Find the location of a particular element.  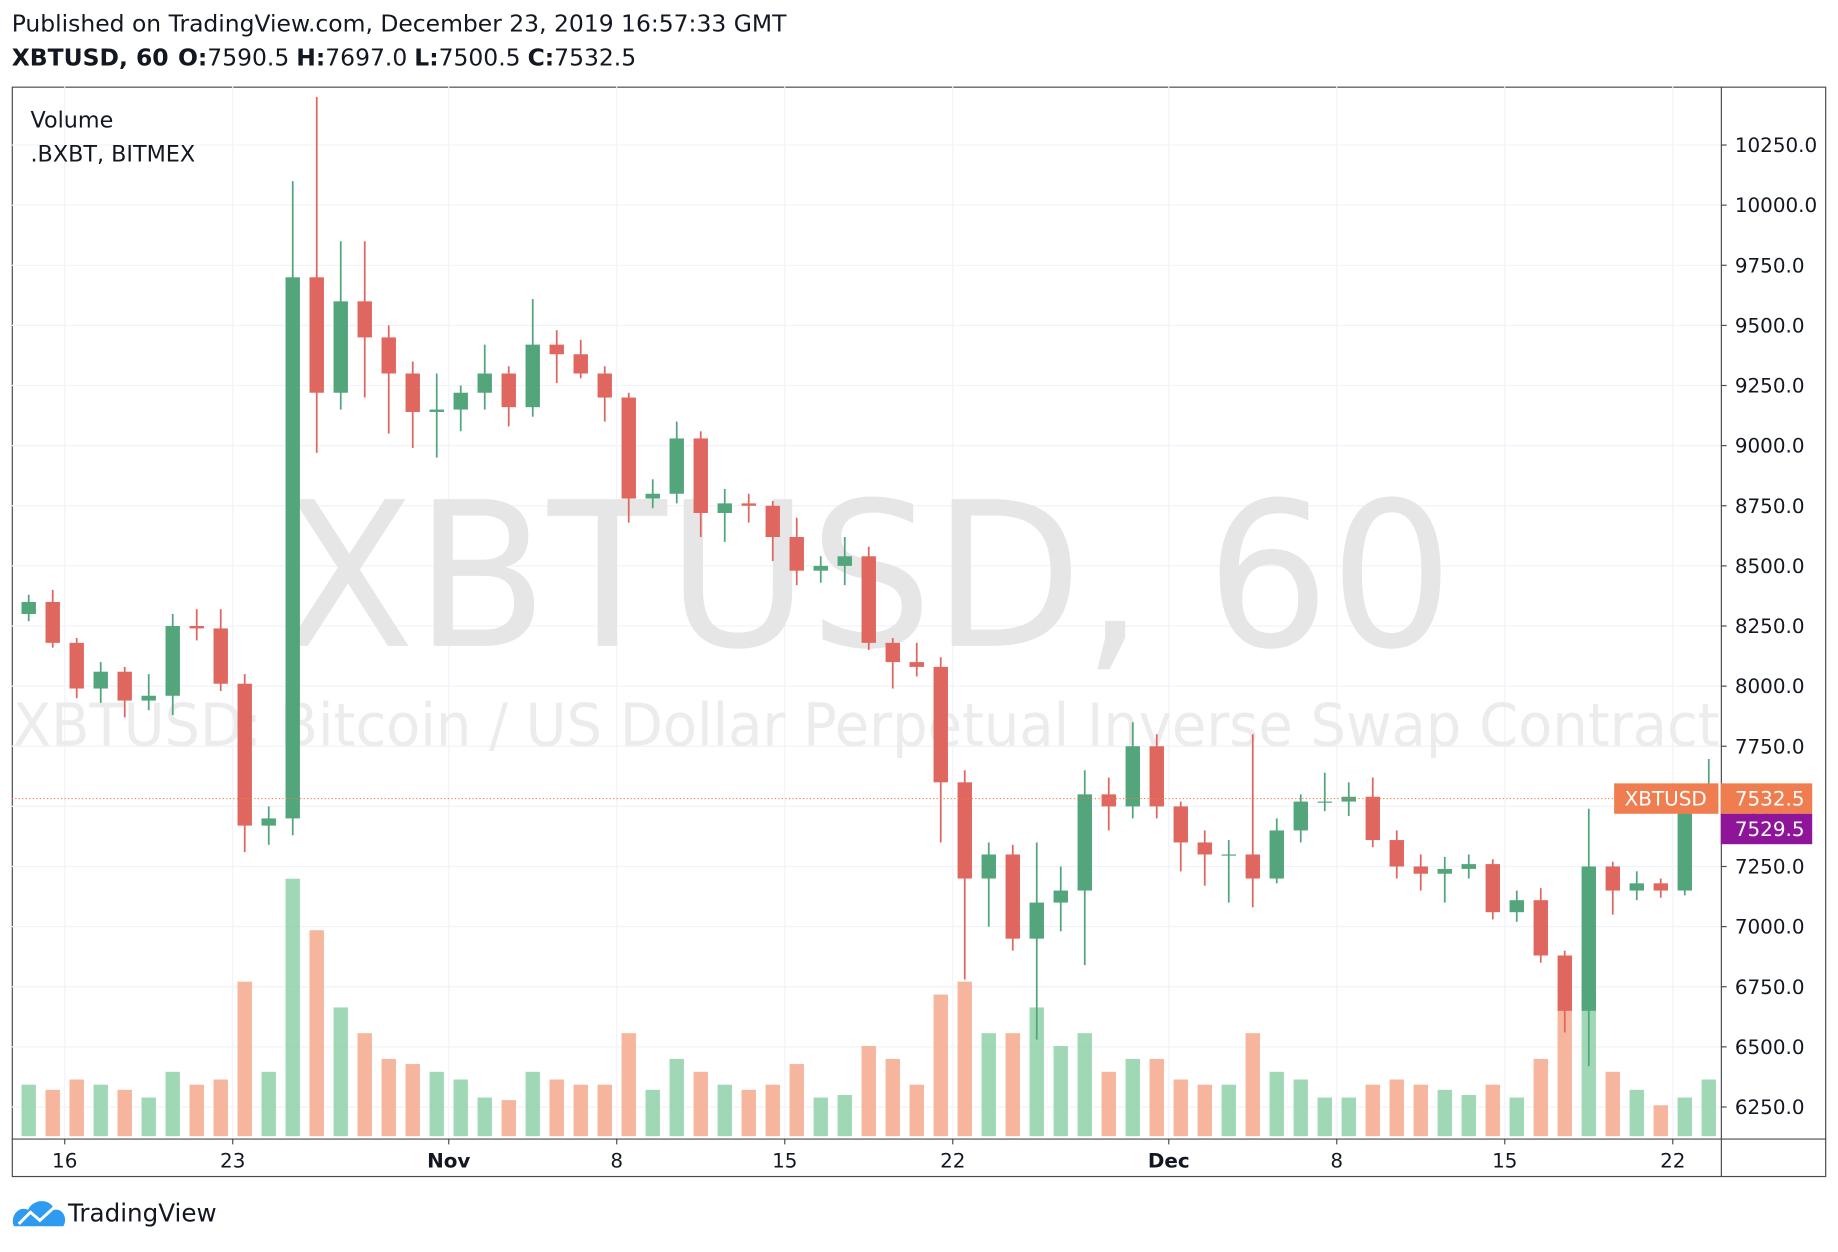

index-price-label: 7529.5 is located at coordinates (1770, 829).